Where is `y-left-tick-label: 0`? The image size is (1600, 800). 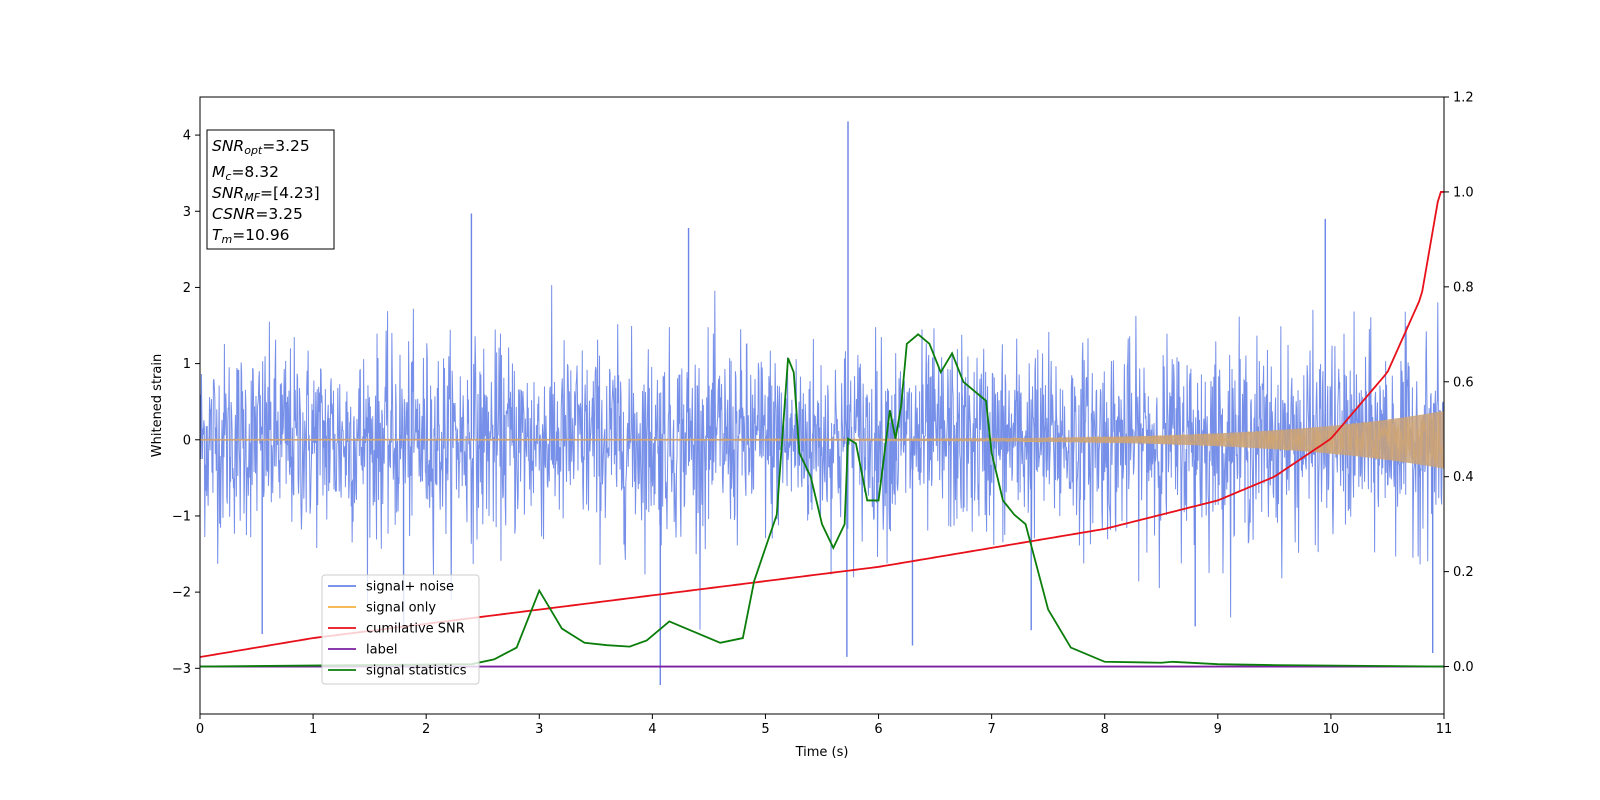
y-left-tick-label: 0 is located at coordinates (187, 440).